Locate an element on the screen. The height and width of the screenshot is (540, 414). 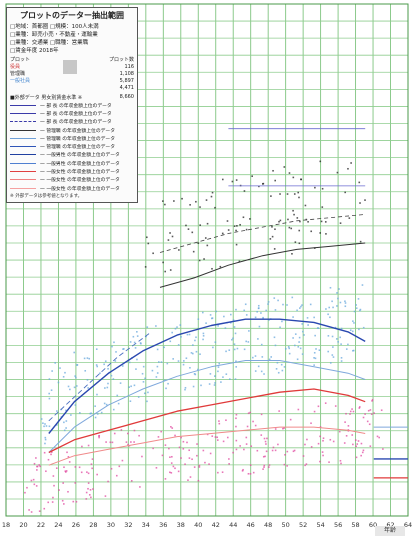
count-value: 5,897 is located at coordinates (126, 81).